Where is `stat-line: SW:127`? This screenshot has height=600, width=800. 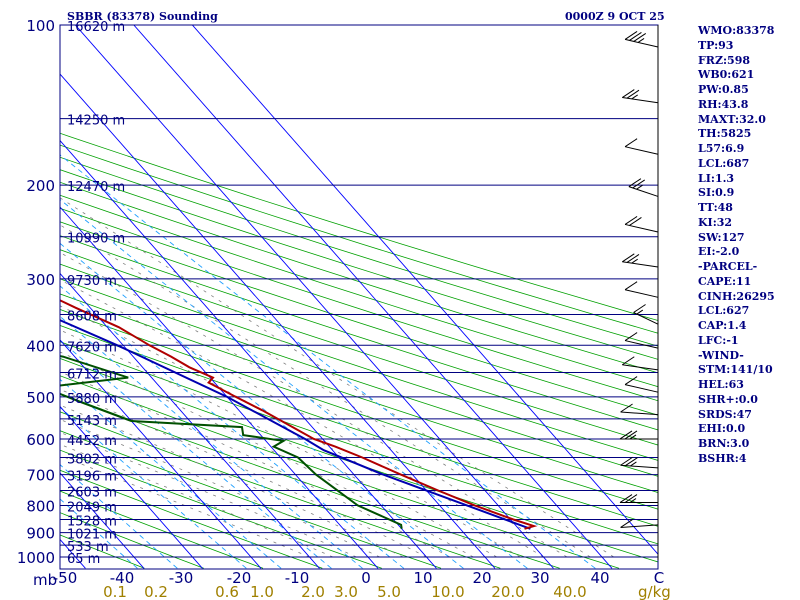
stat-line: SW:127 is located at coordinates (721, 237).